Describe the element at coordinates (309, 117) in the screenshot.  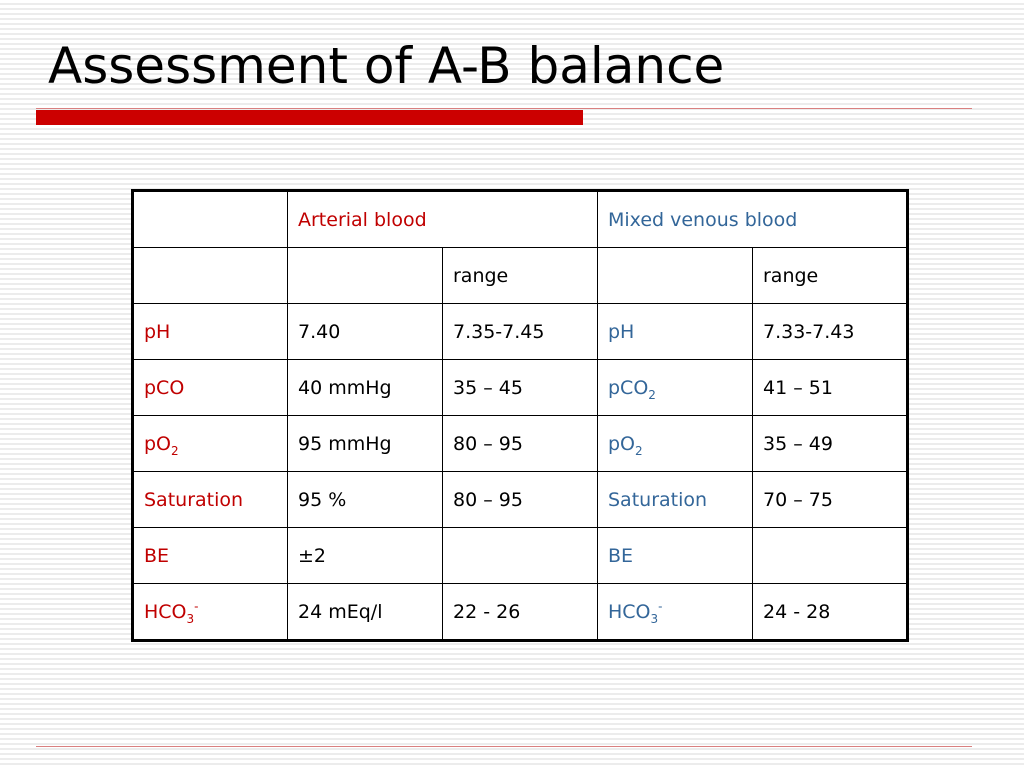
I see `title-accent-bar` at that location.